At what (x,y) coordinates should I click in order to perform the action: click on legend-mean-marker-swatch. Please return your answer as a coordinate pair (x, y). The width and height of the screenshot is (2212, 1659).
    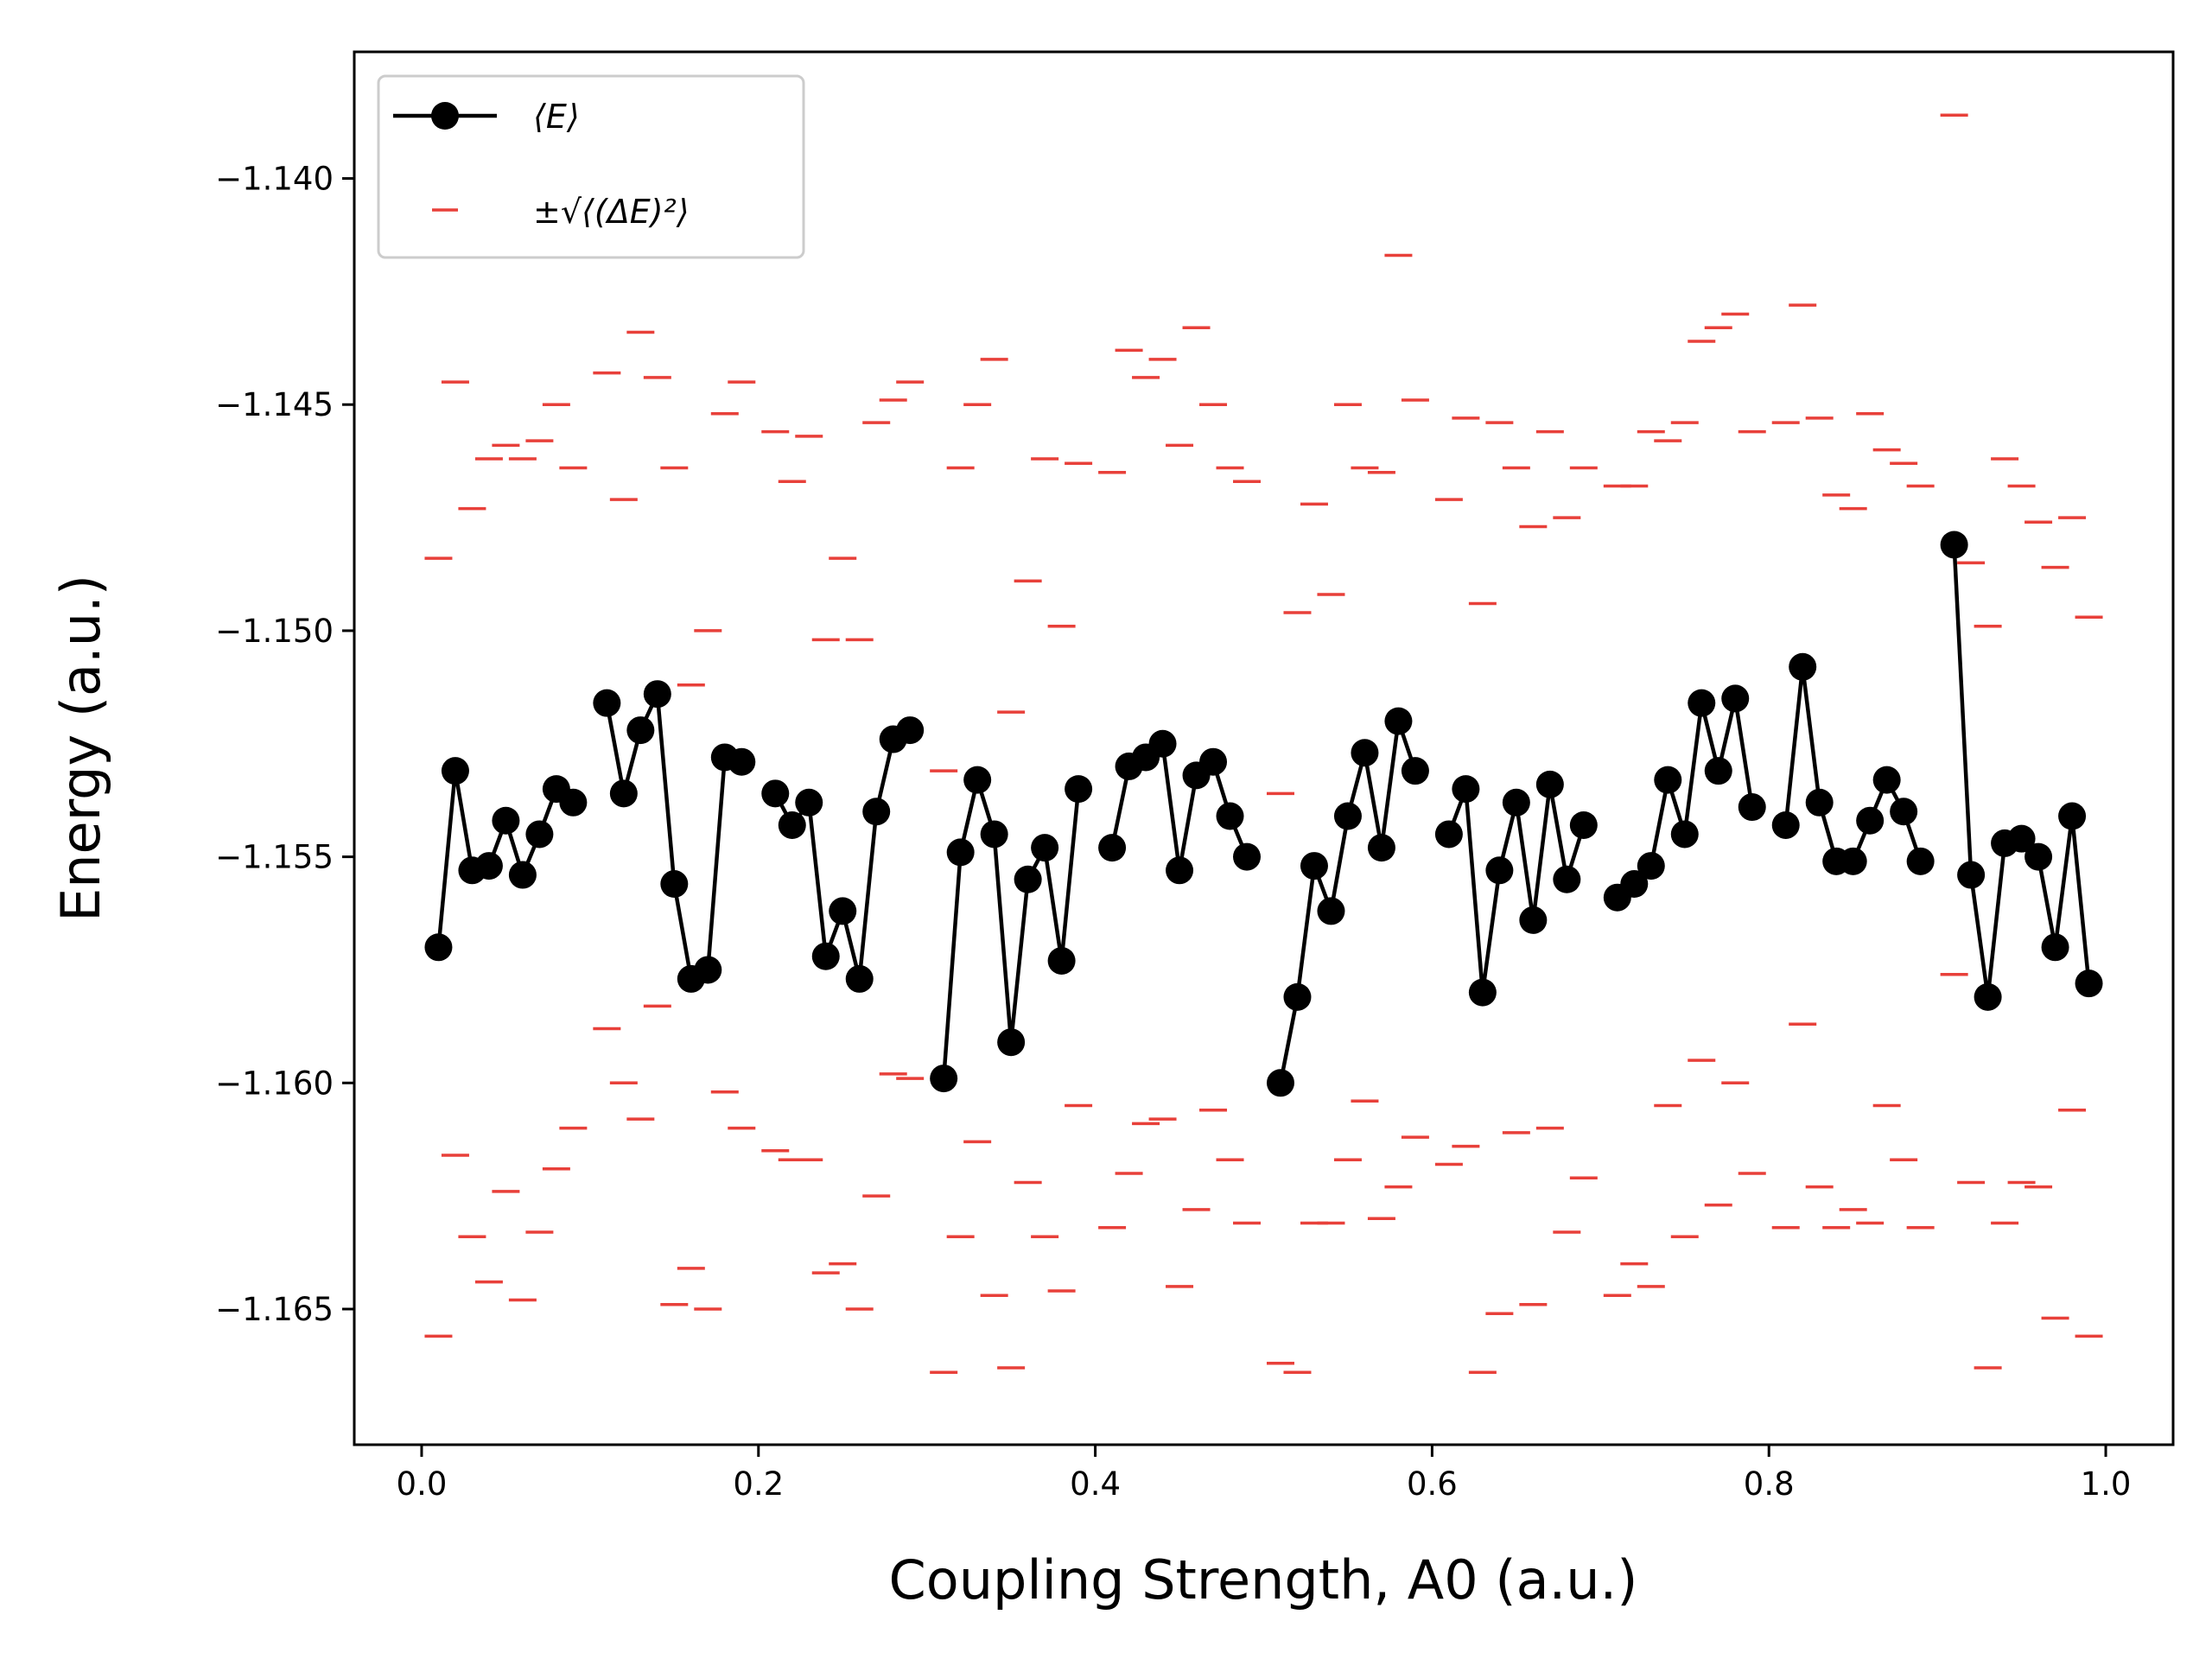
    Looking at the image, I should click on (445, 116).